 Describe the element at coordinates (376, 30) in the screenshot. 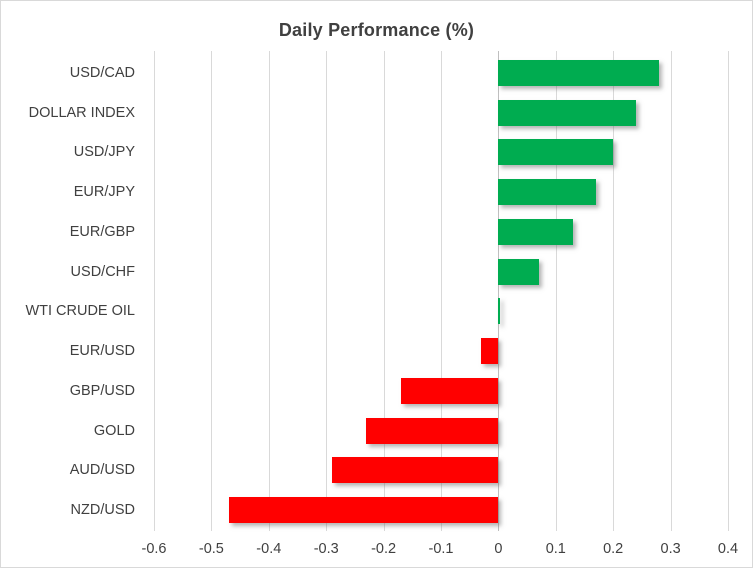

I see `chart-title: Daily Performance (%)` at that location.